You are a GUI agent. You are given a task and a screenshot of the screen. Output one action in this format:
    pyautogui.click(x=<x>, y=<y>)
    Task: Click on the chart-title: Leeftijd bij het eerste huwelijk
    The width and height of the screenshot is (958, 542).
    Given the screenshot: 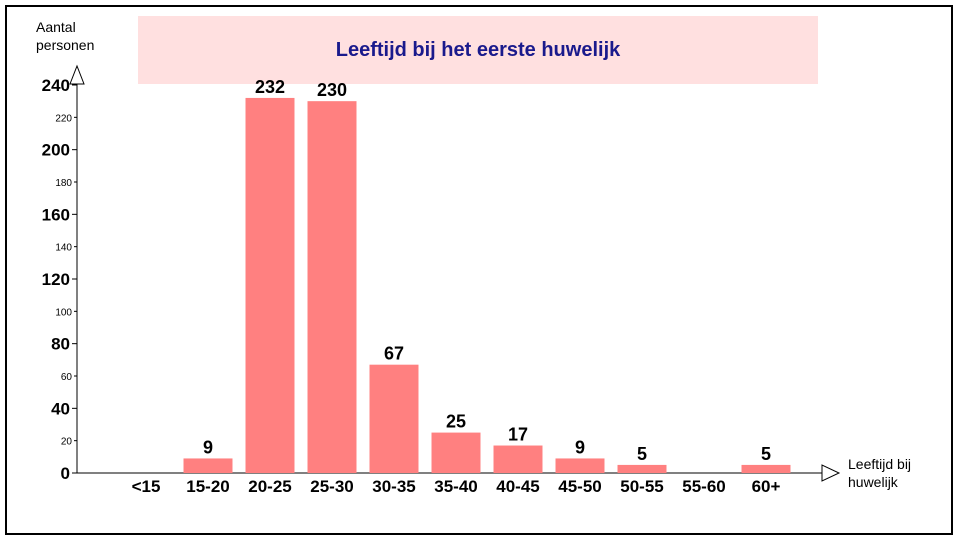 What is the action you would take?
    pyautogui.click(x=478, y=49)
    